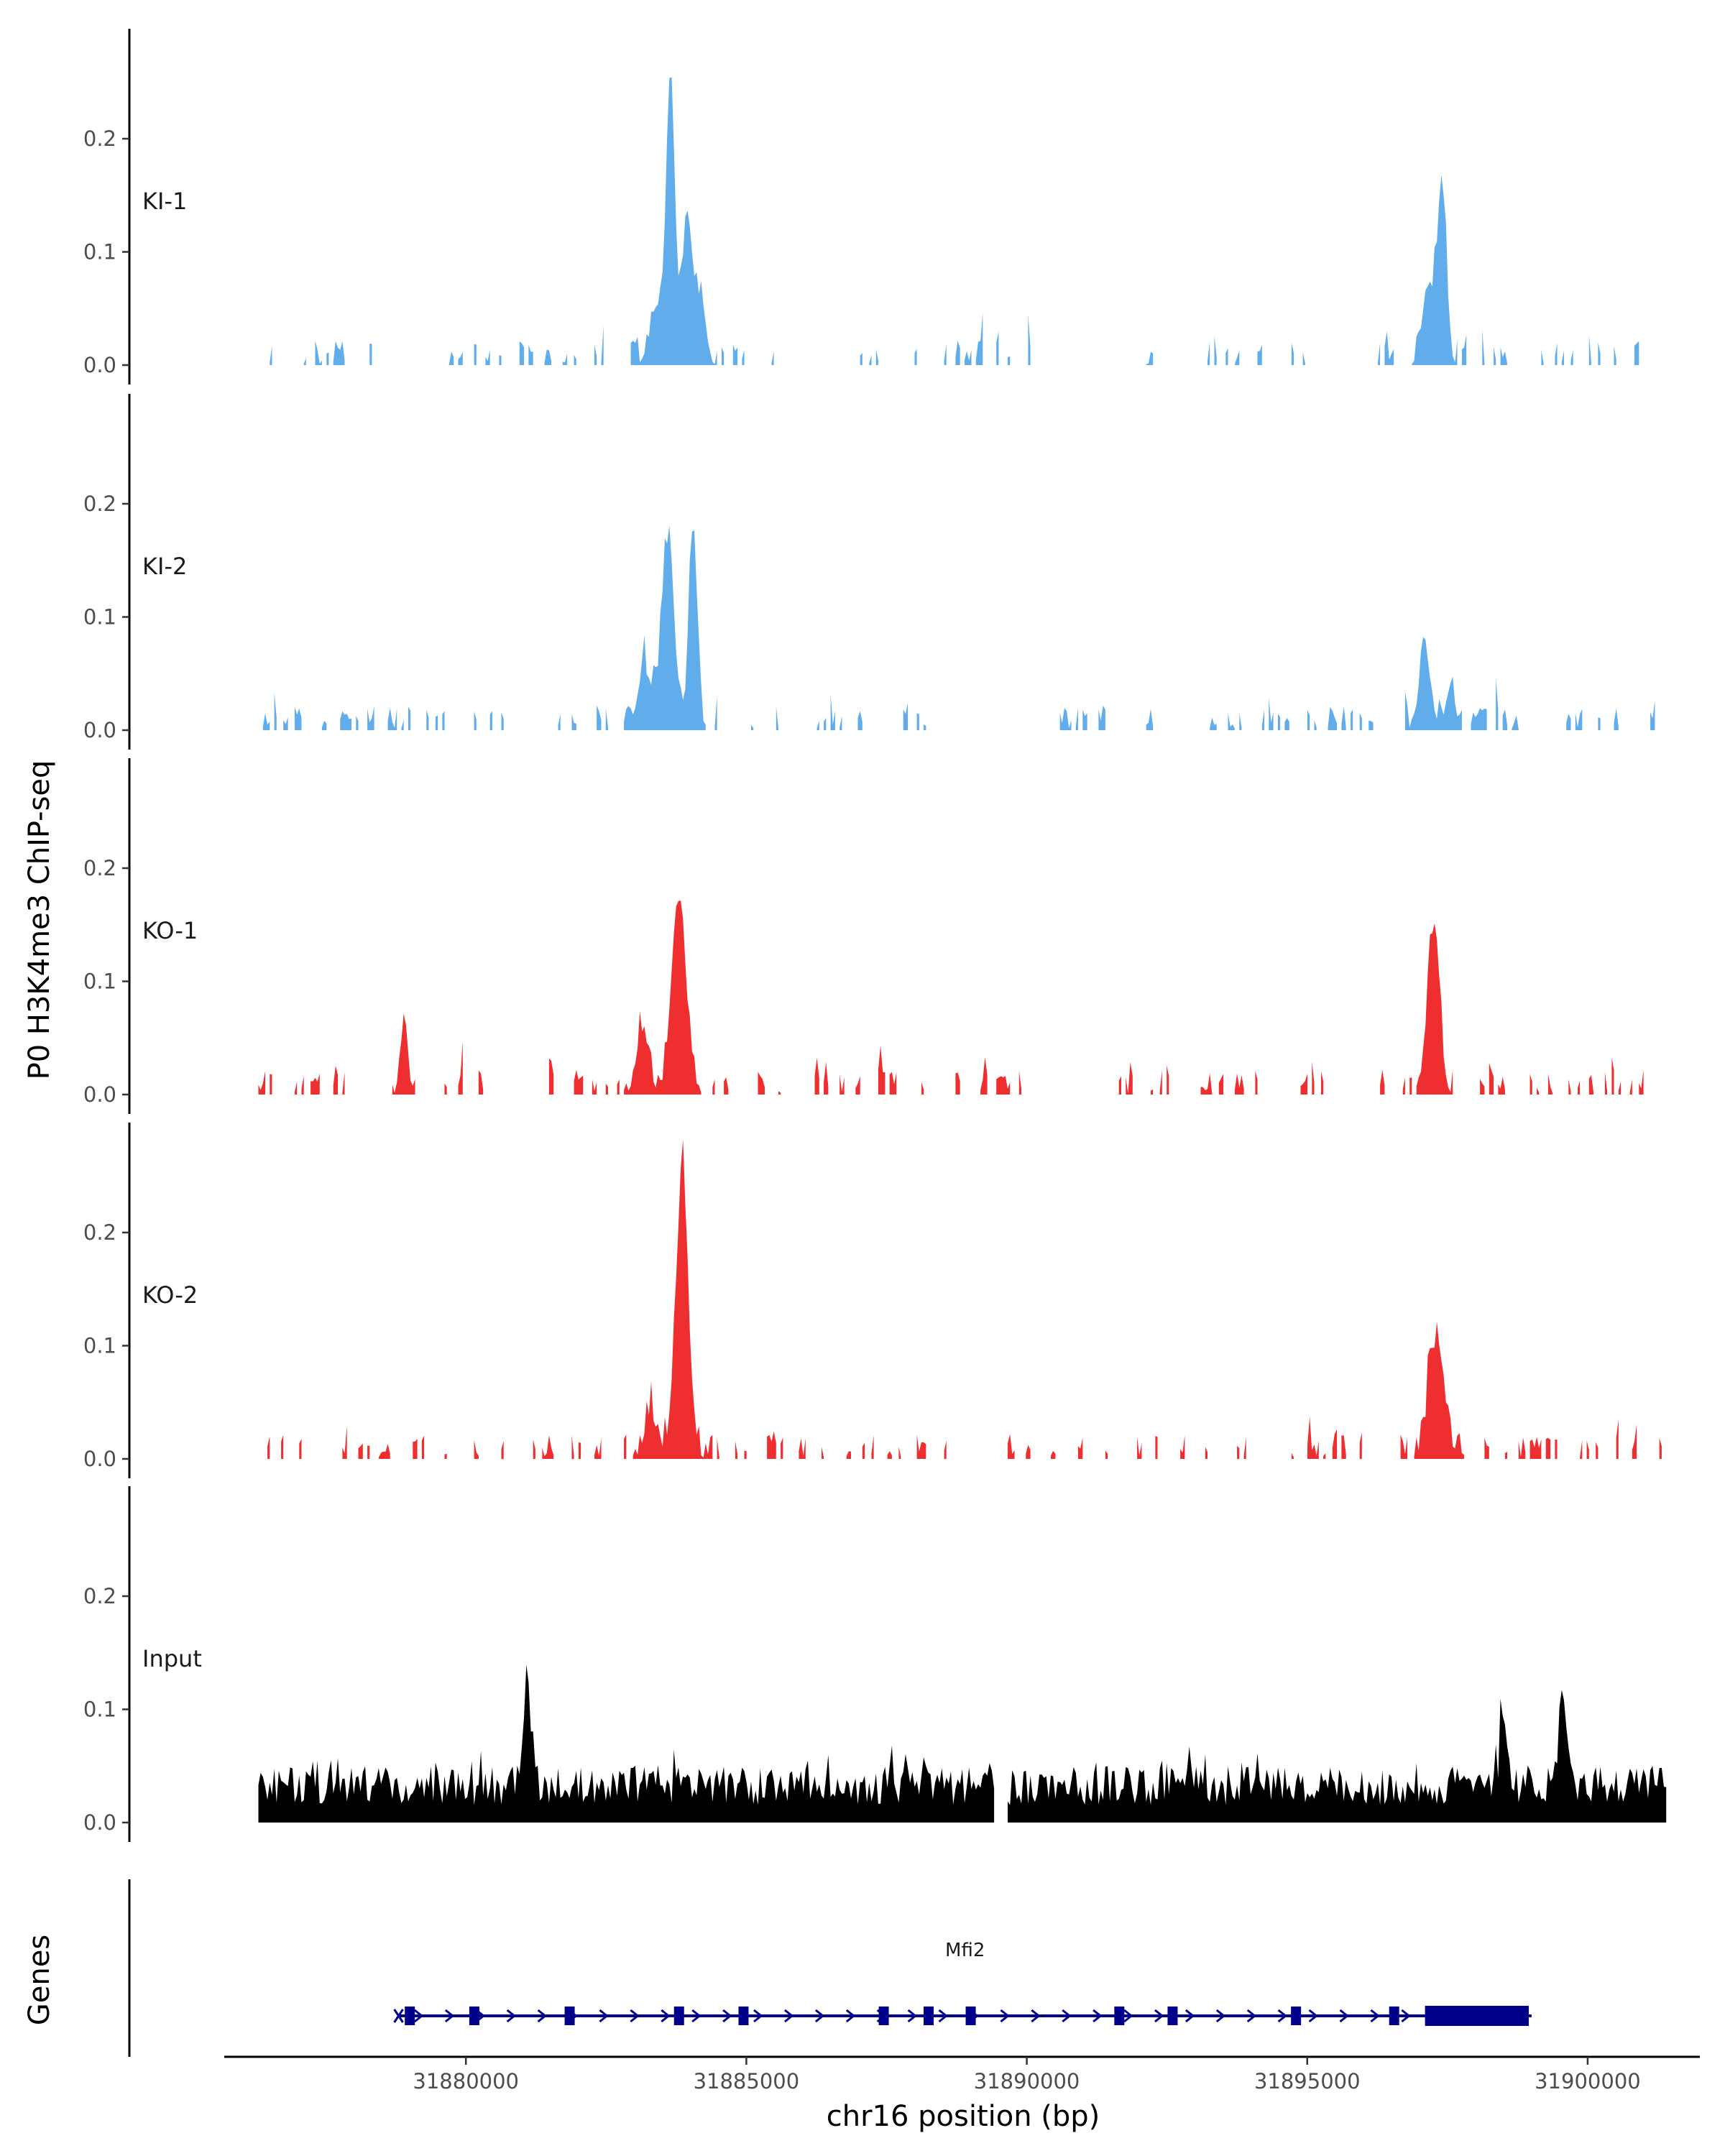 The width and height of the screenshot is (1725, 2156). What do you see at coordinates (99, 1094) in the screenshot?
I see `y-tick-label: 0.0` at bounding box center [99, 1094].